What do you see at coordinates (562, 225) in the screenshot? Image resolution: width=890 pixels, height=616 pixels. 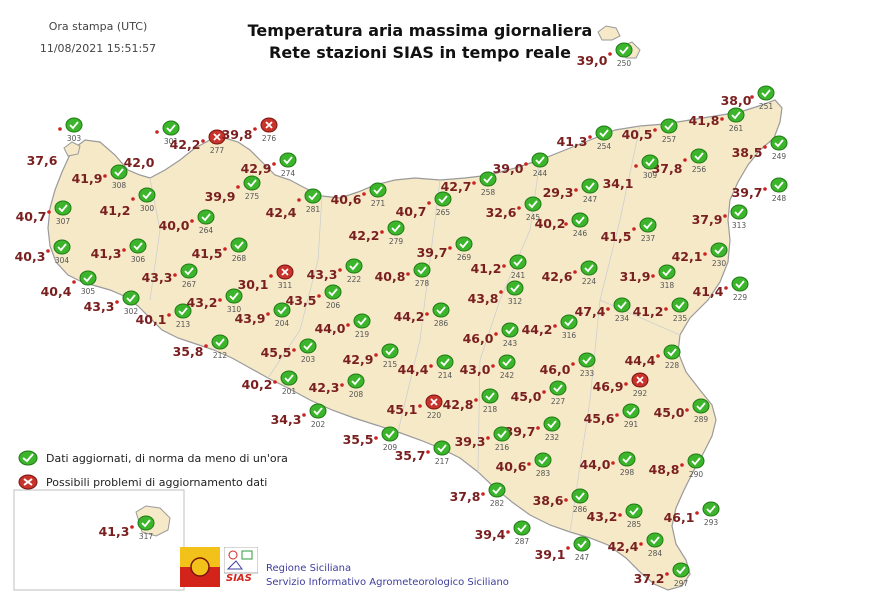 I see `station-246: 246 40,2` at bounding box center [562, 225].